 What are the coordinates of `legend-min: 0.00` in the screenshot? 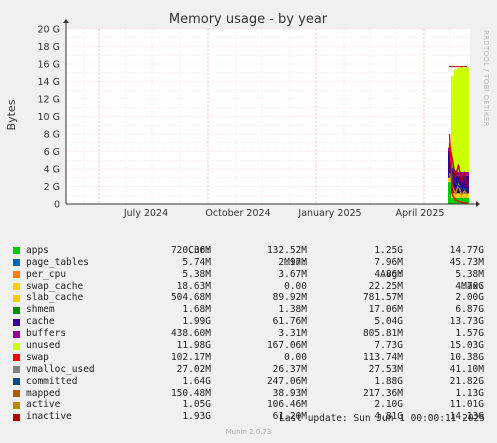 It's located at (295, 357).